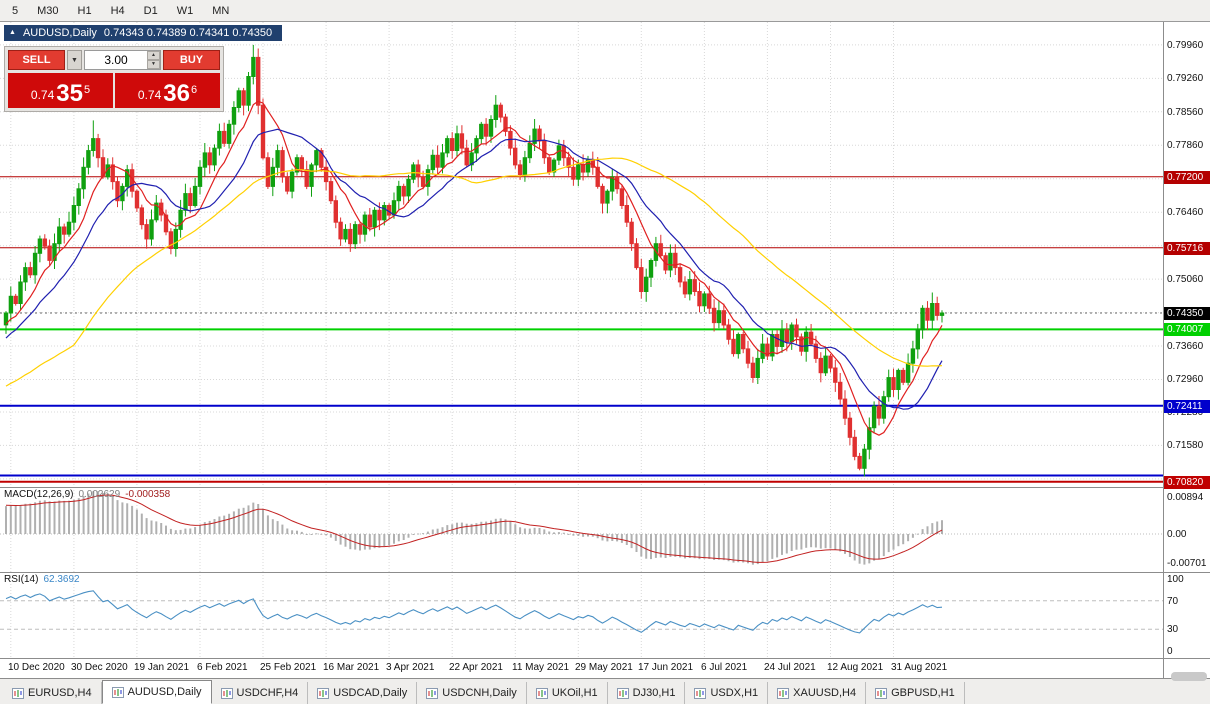 The image size is (1210, 704). I want to click on tab-label: USDX,H1, so click(734, 693).